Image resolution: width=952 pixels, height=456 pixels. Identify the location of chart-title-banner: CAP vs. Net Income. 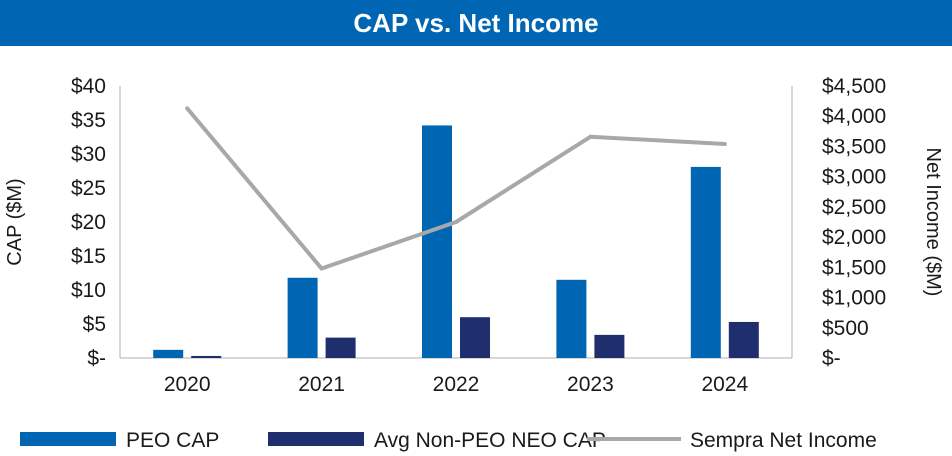
(476, 23).